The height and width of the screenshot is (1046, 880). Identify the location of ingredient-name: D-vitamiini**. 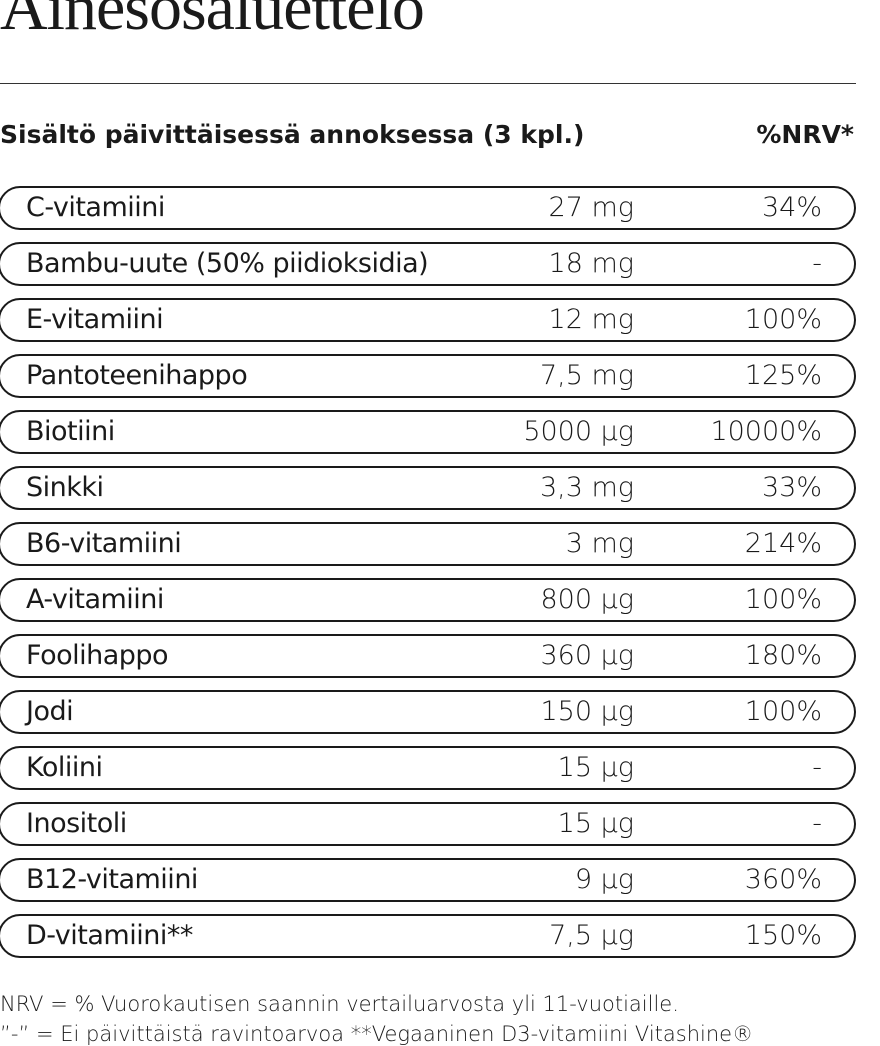
(109, 935).